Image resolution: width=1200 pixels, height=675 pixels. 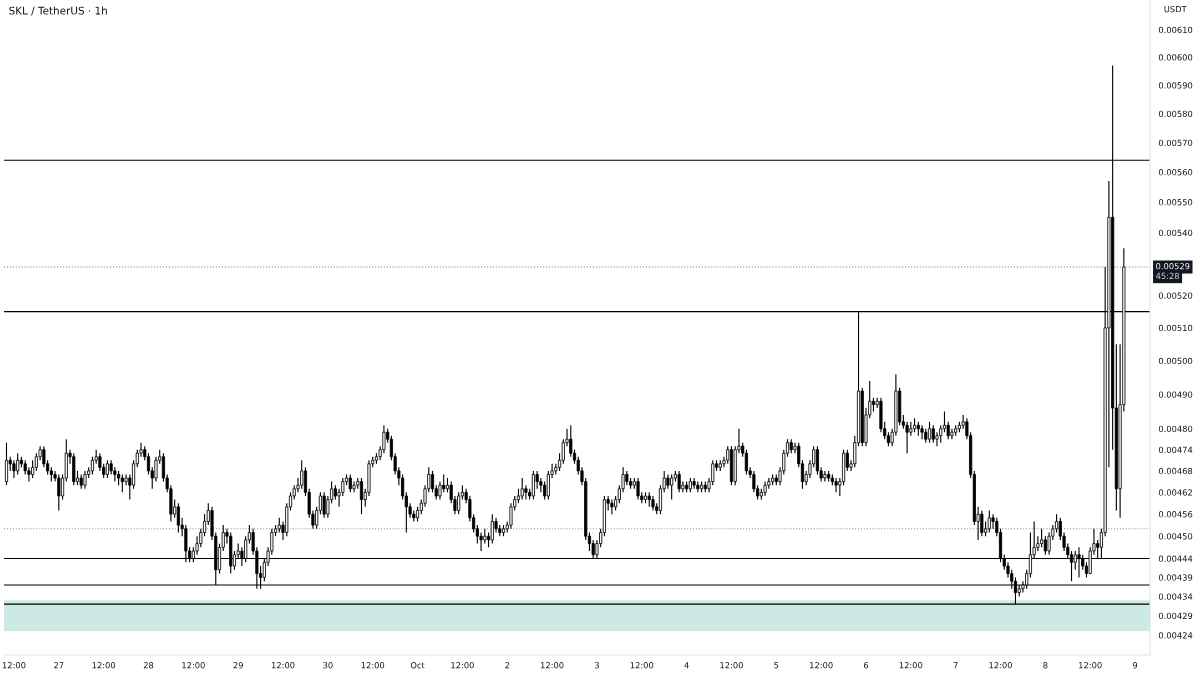 I want to click on y-tick-label: 0.00510, so click(x=1175, y=328).